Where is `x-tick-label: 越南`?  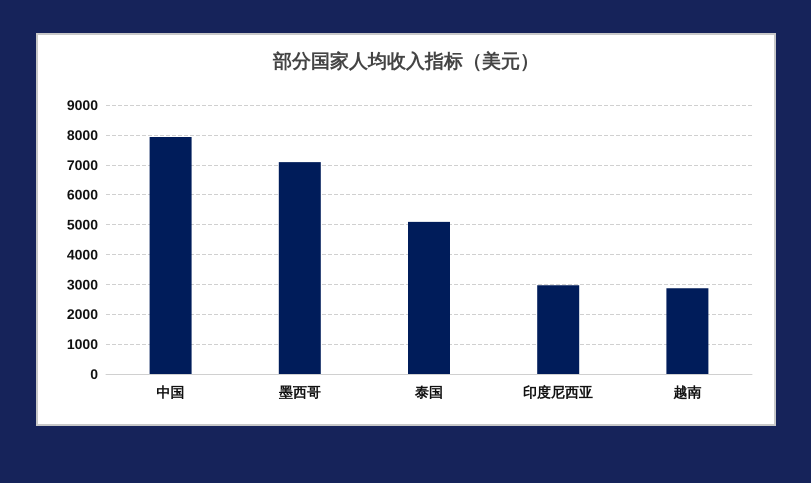 x-tick-label: 越南 is located at coordinates (687, 393).